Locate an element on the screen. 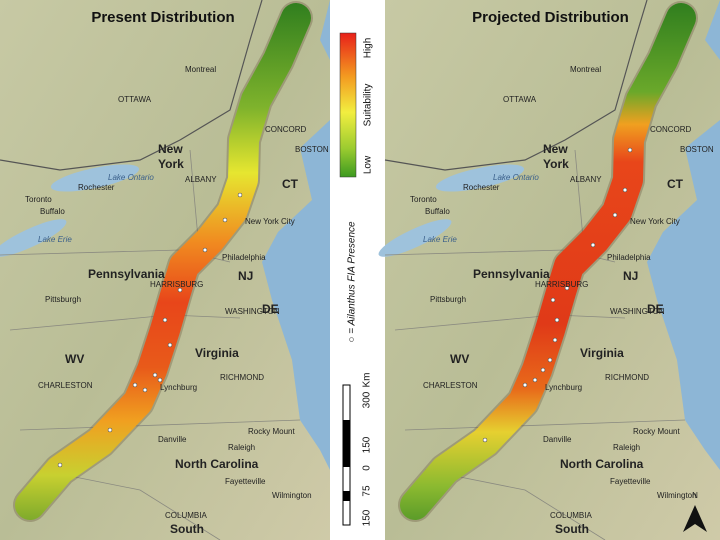 The height and width of the screenshot is (540, 720). north-label: N is located at coordinates (695, 495).